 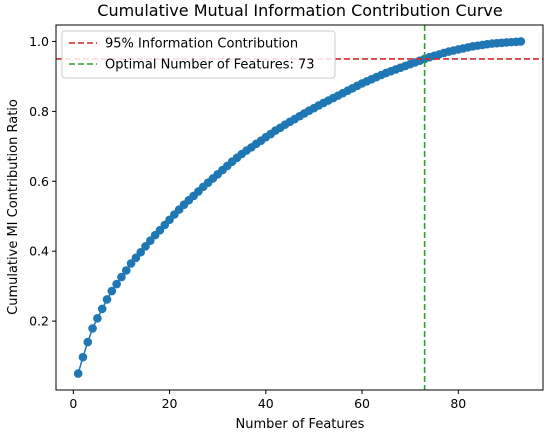 I want to click on y-tick-label: 0.8, so click(x=39, y=111).